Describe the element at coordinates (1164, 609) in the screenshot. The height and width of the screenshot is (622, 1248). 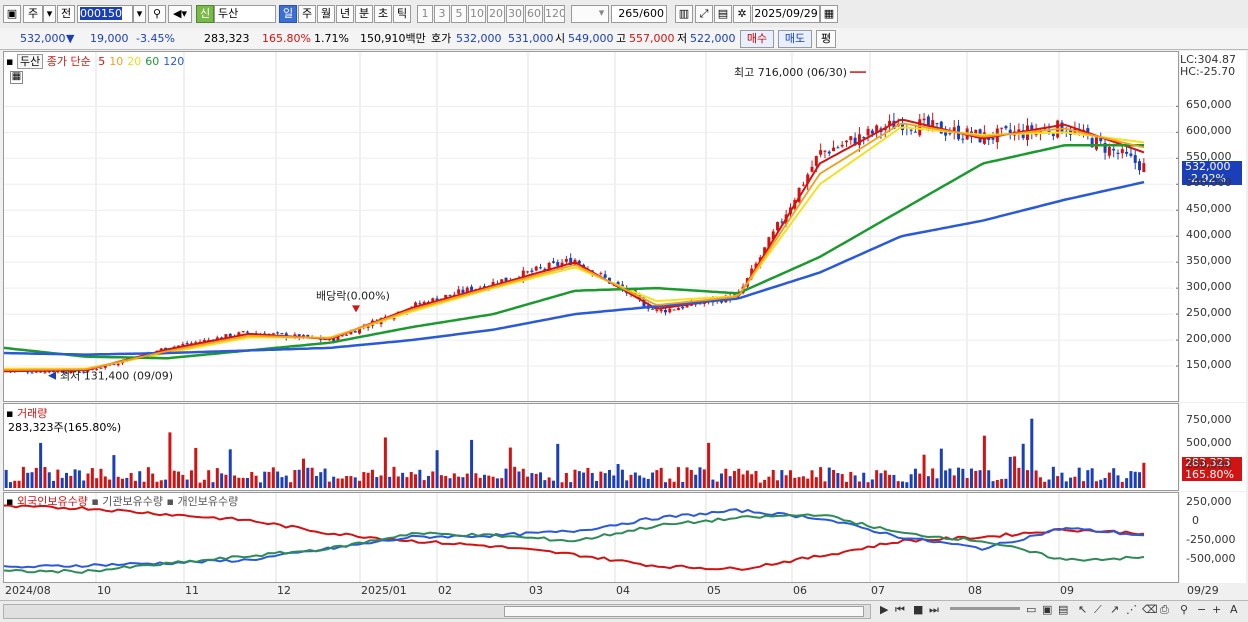
I see `print-icon: ⎙` at that location.